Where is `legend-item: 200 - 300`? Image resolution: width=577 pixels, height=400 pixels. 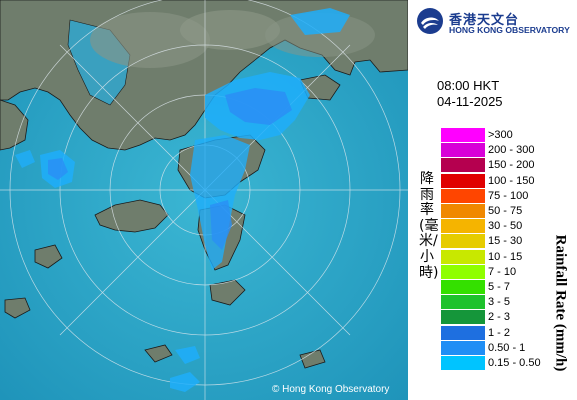 legend-item: 200 - 300 is located at coordinates (501, 150).